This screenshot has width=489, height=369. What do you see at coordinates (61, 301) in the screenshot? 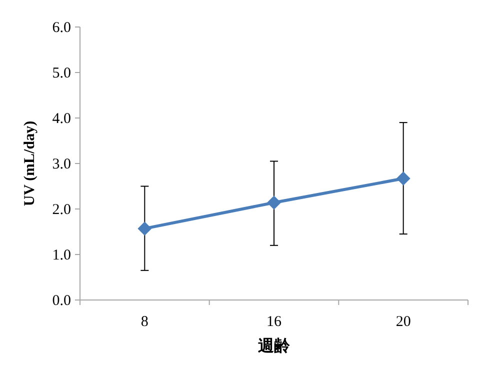
I see `y-tick-label: 0.0` at bounding box center [61, 301].